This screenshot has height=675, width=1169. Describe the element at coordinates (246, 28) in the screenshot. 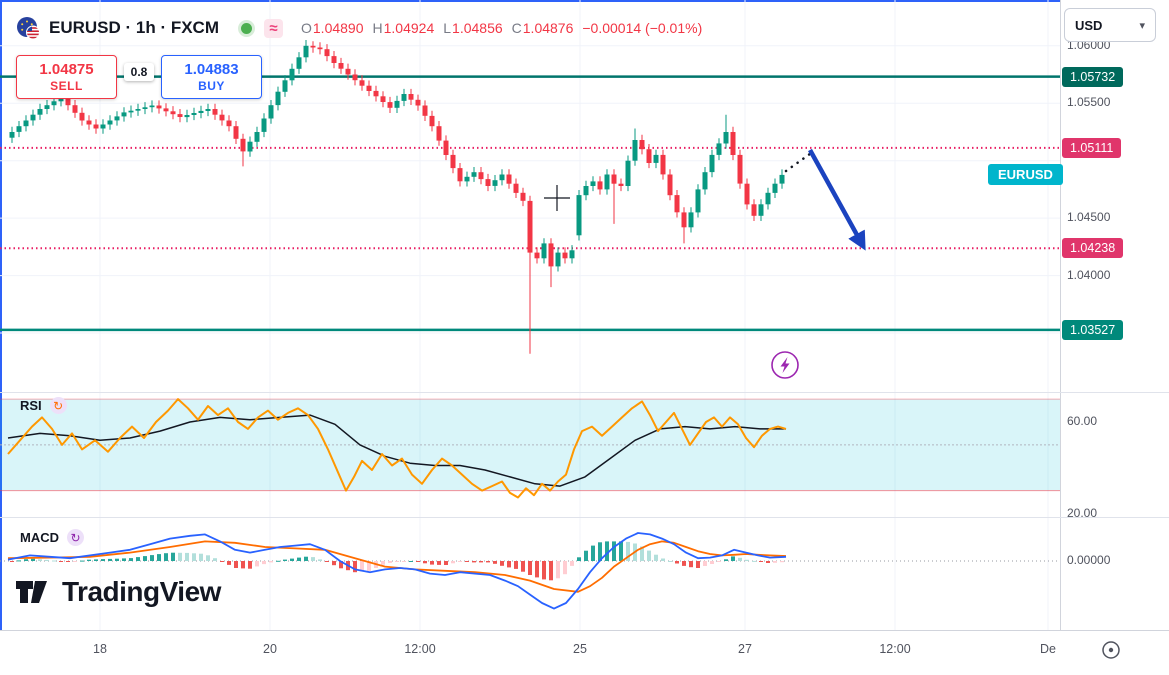

I see `market-status-icon` at that location.